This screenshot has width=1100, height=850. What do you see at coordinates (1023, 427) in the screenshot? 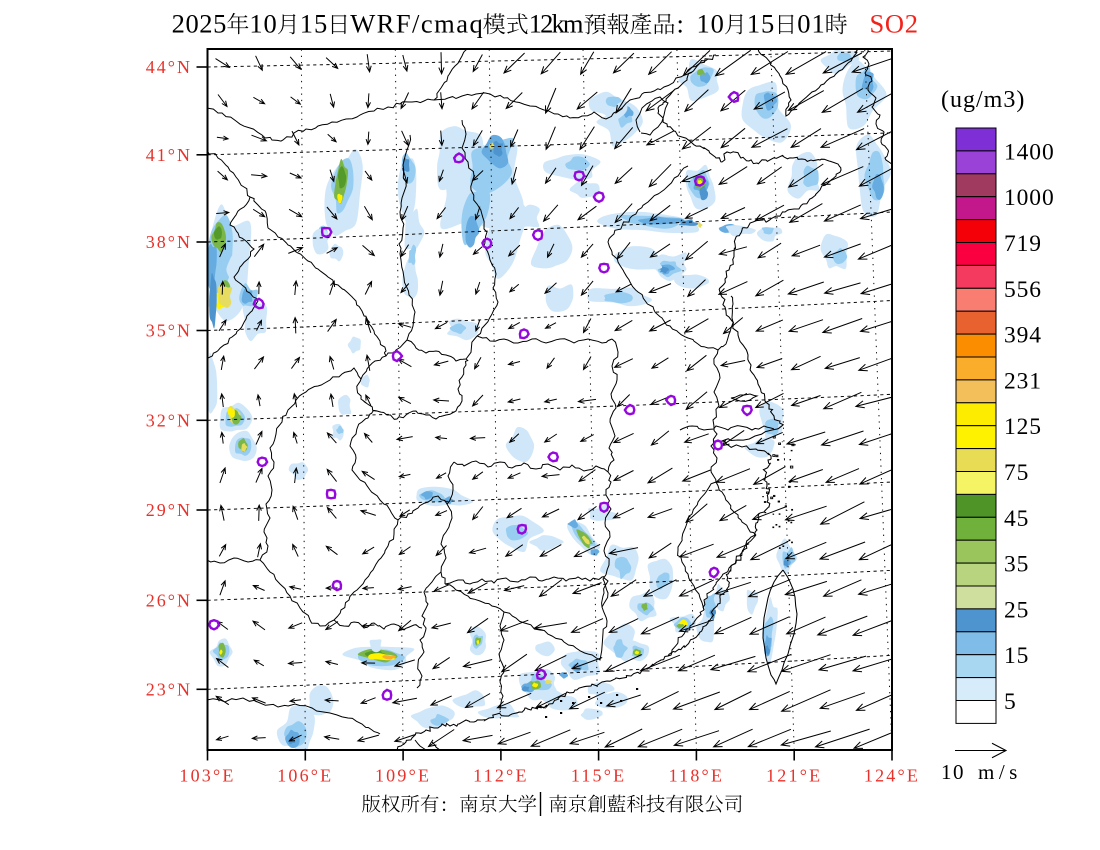
I see `svg-text: 125` at bounding box center [1023, 427].